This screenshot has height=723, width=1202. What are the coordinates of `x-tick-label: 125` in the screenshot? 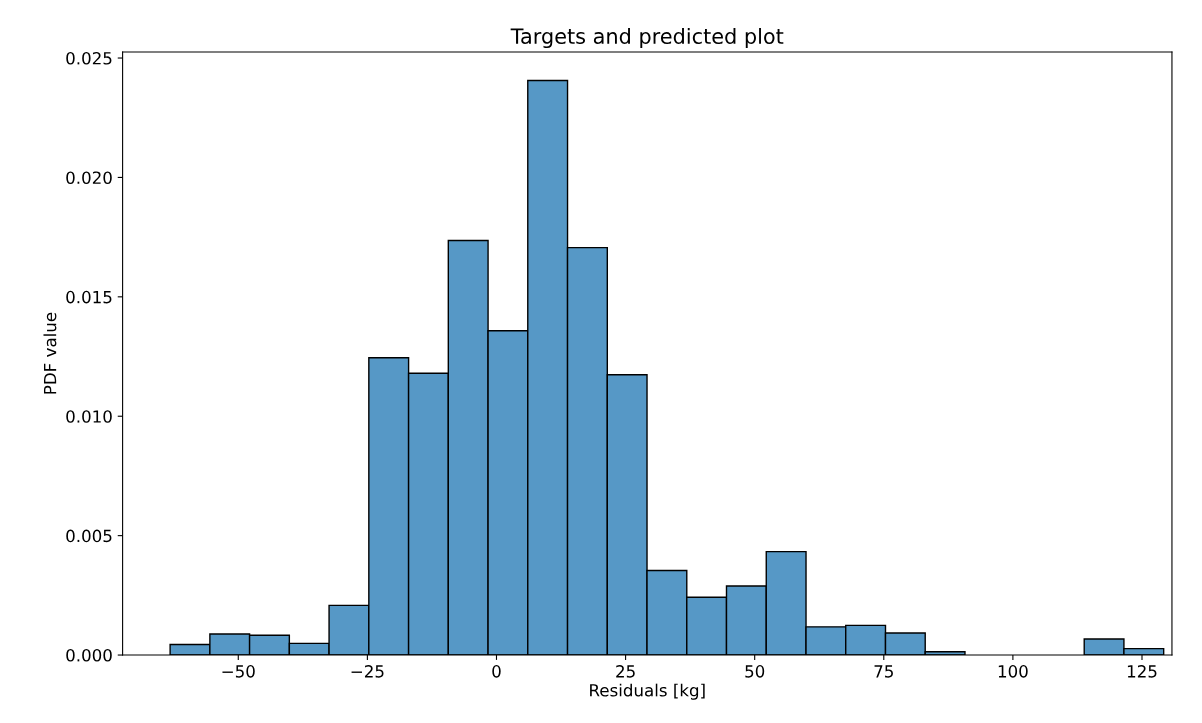 It's located at (1142, 671).